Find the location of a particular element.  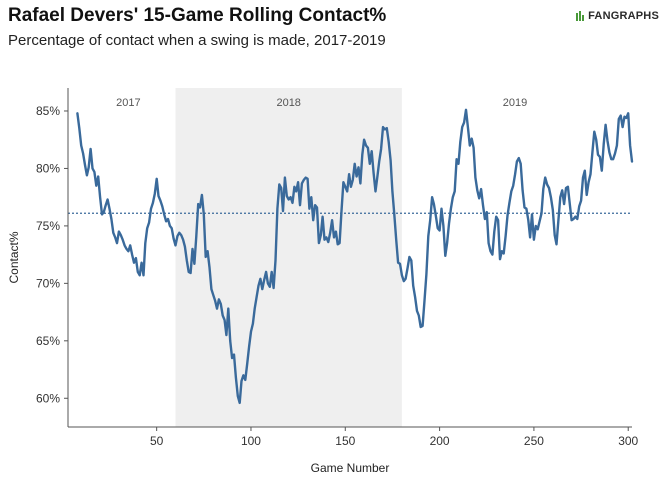

fangraphs-logo-icon is located at coordinates (581, 16).